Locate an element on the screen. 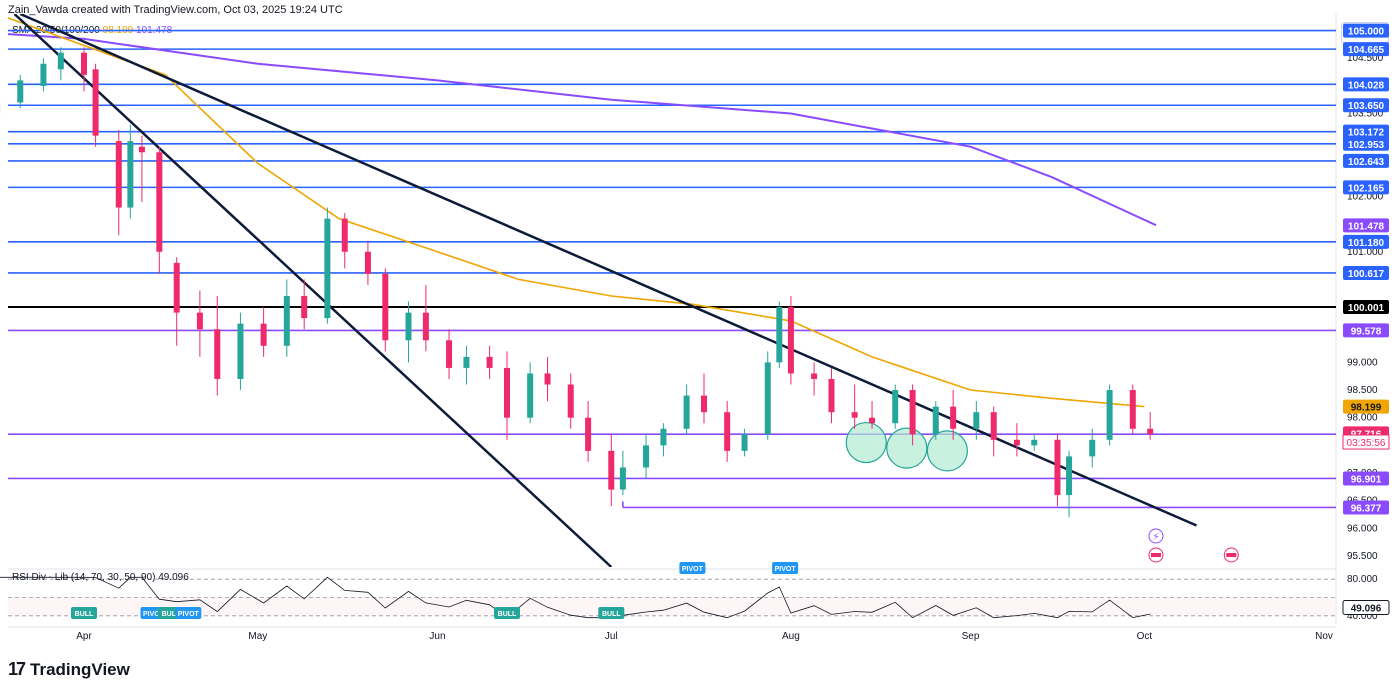  level-badge-label: 102.643 is located at coordinates (1366, 162).